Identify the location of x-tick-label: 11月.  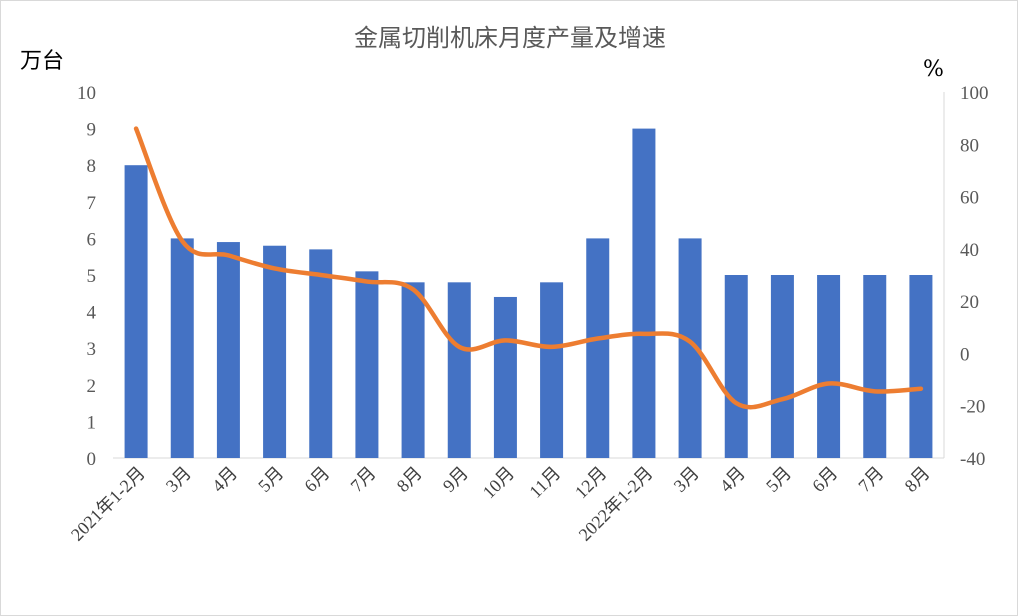
(544, 482).